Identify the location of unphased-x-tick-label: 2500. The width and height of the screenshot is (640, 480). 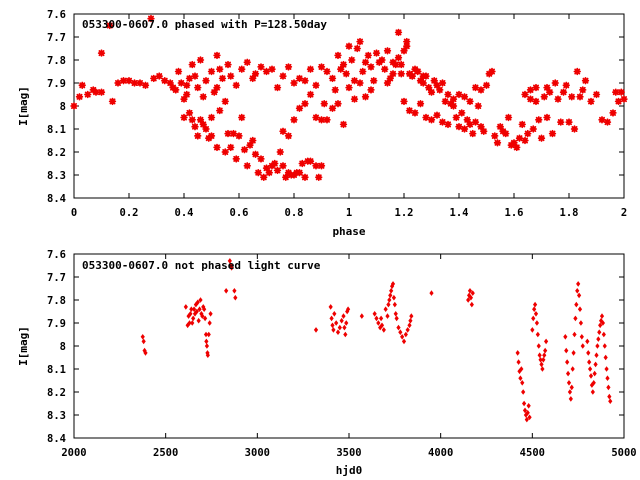
(165, 453).